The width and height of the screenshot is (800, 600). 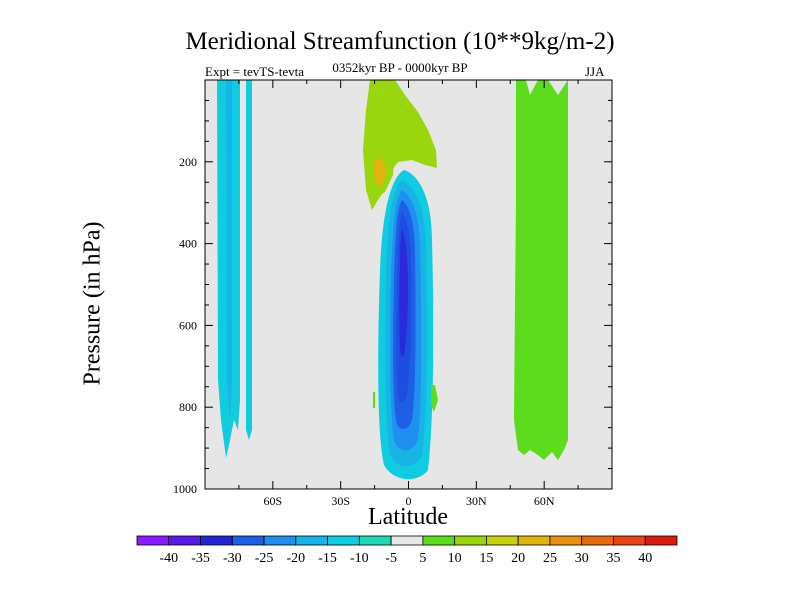 What do you see at coordinates (272, 501) in the screenshot?
I see `x-tick-label: 60S` at bounding box center [272, 501].